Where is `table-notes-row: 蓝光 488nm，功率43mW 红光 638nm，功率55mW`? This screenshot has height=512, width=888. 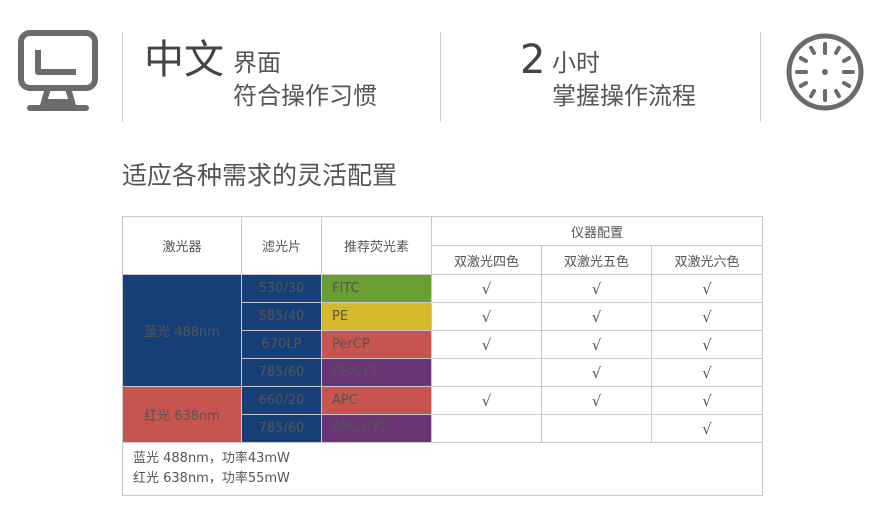 table-notes-row: 蓝光 488nm，功率43mW 红光 638nm，功率55mW is located at coordinates (442, 469).